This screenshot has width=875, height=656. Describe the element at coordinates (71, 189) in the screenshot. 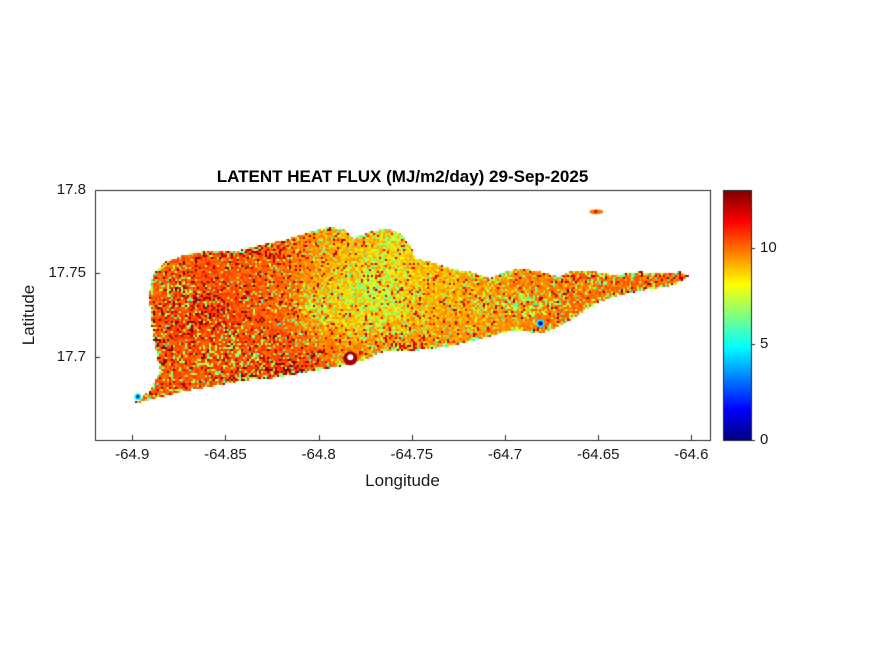

I see `y-tick-label: 17.8` at that location.